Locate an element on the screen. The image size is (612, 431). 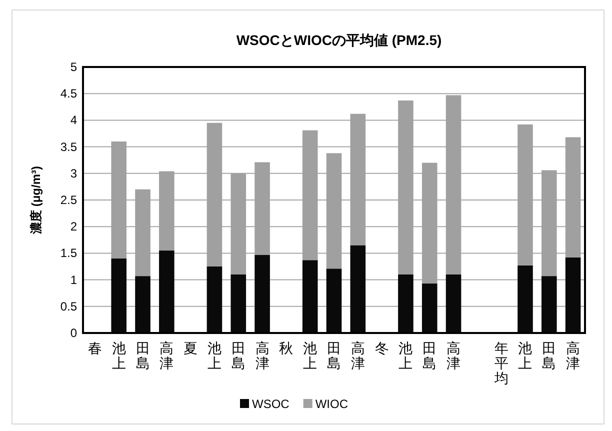
x-tick-label: 秋 is located at coordinates (286, 348).